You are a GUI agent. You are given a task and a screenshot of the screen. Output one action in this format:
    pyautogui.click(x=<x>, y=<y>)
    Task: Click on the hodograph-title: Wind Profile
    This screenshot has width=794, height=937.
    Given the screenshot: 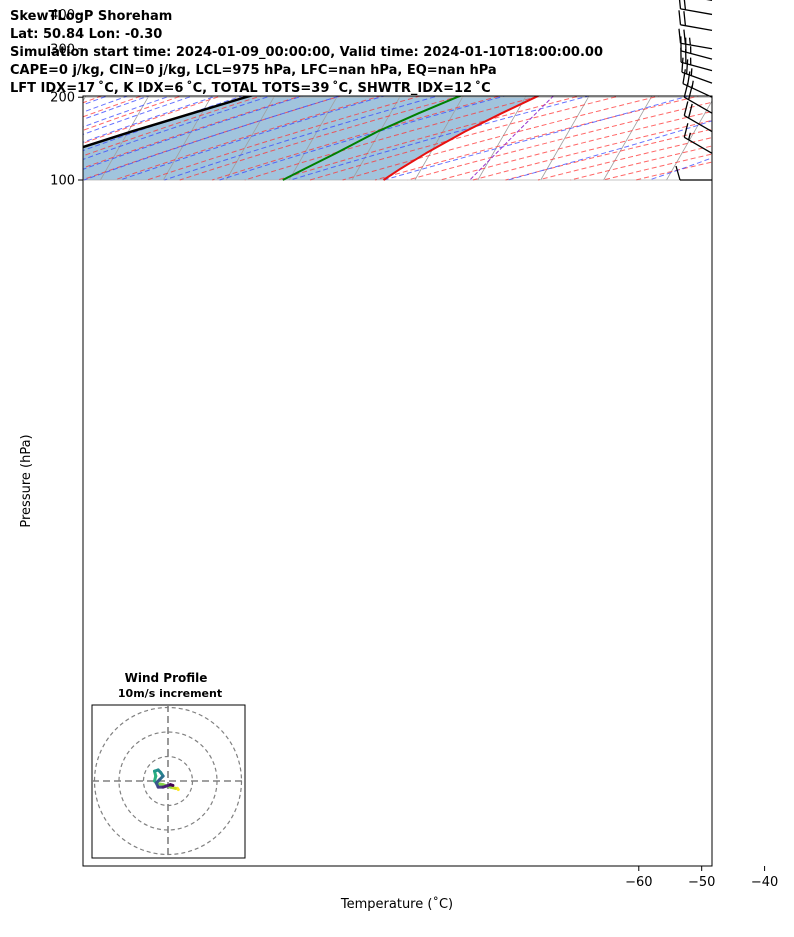 What is the action you would take?
    pyautogui.click(x=166, y=678)
    